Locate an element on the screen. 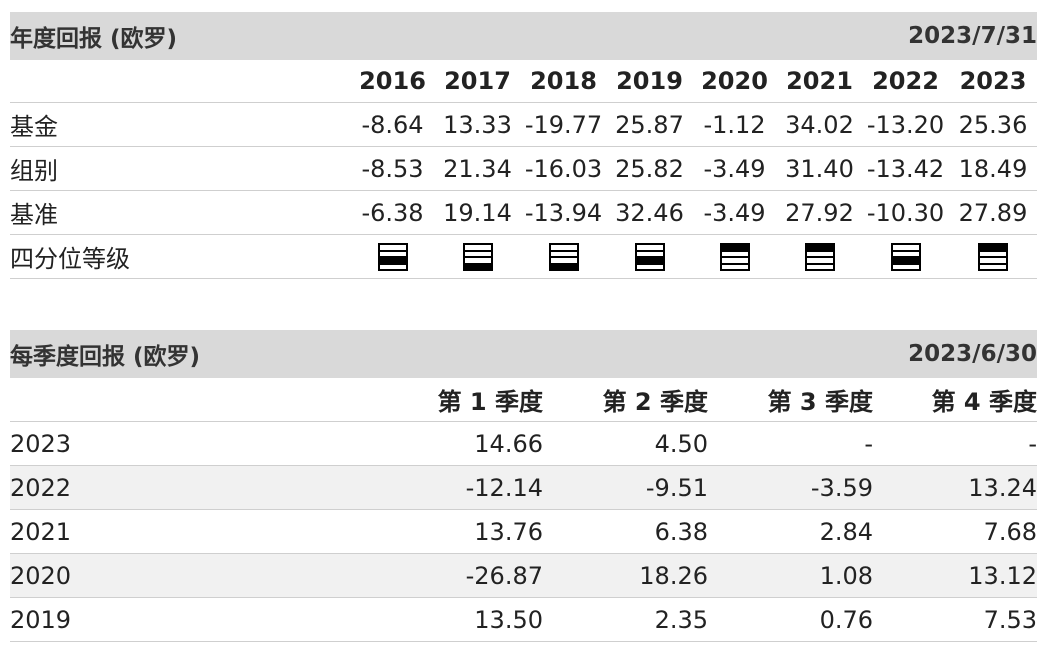  value-cell: 18.26 is located at coordinates (625, 575).